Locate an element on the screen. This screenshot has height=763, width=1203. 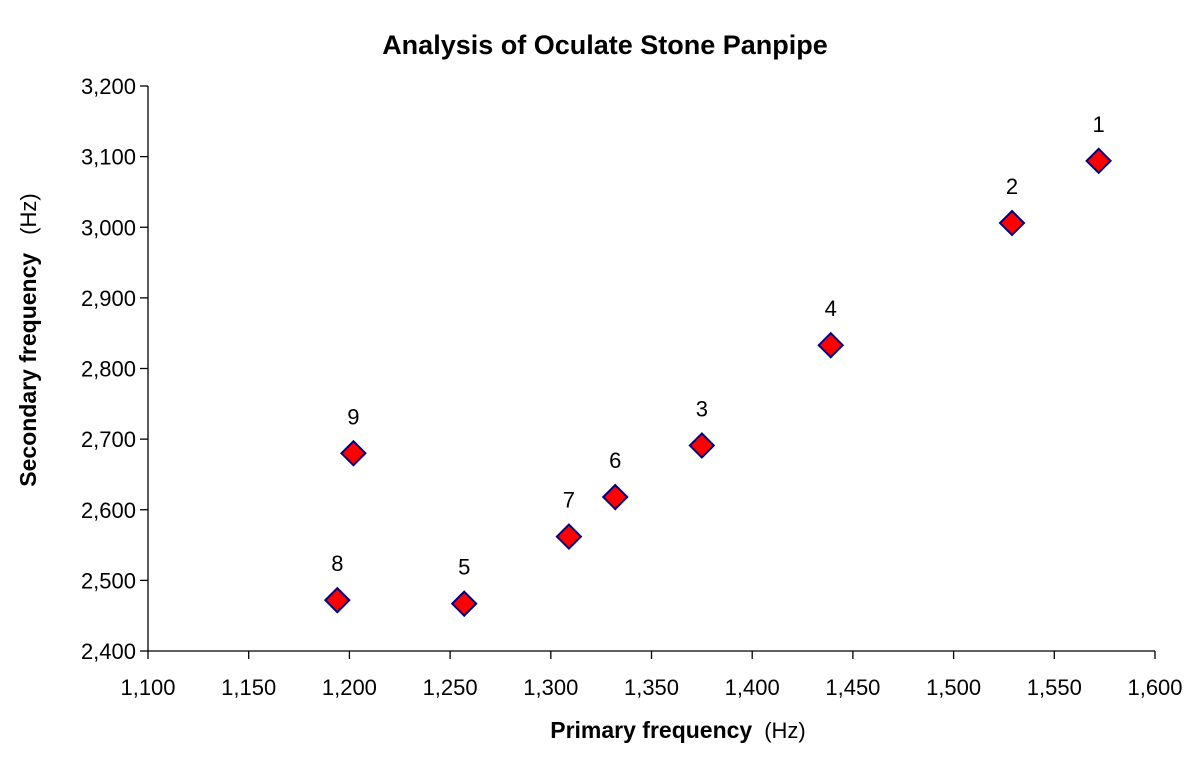
x-tick-label: 1,250 is located at coordinates (450, 687).